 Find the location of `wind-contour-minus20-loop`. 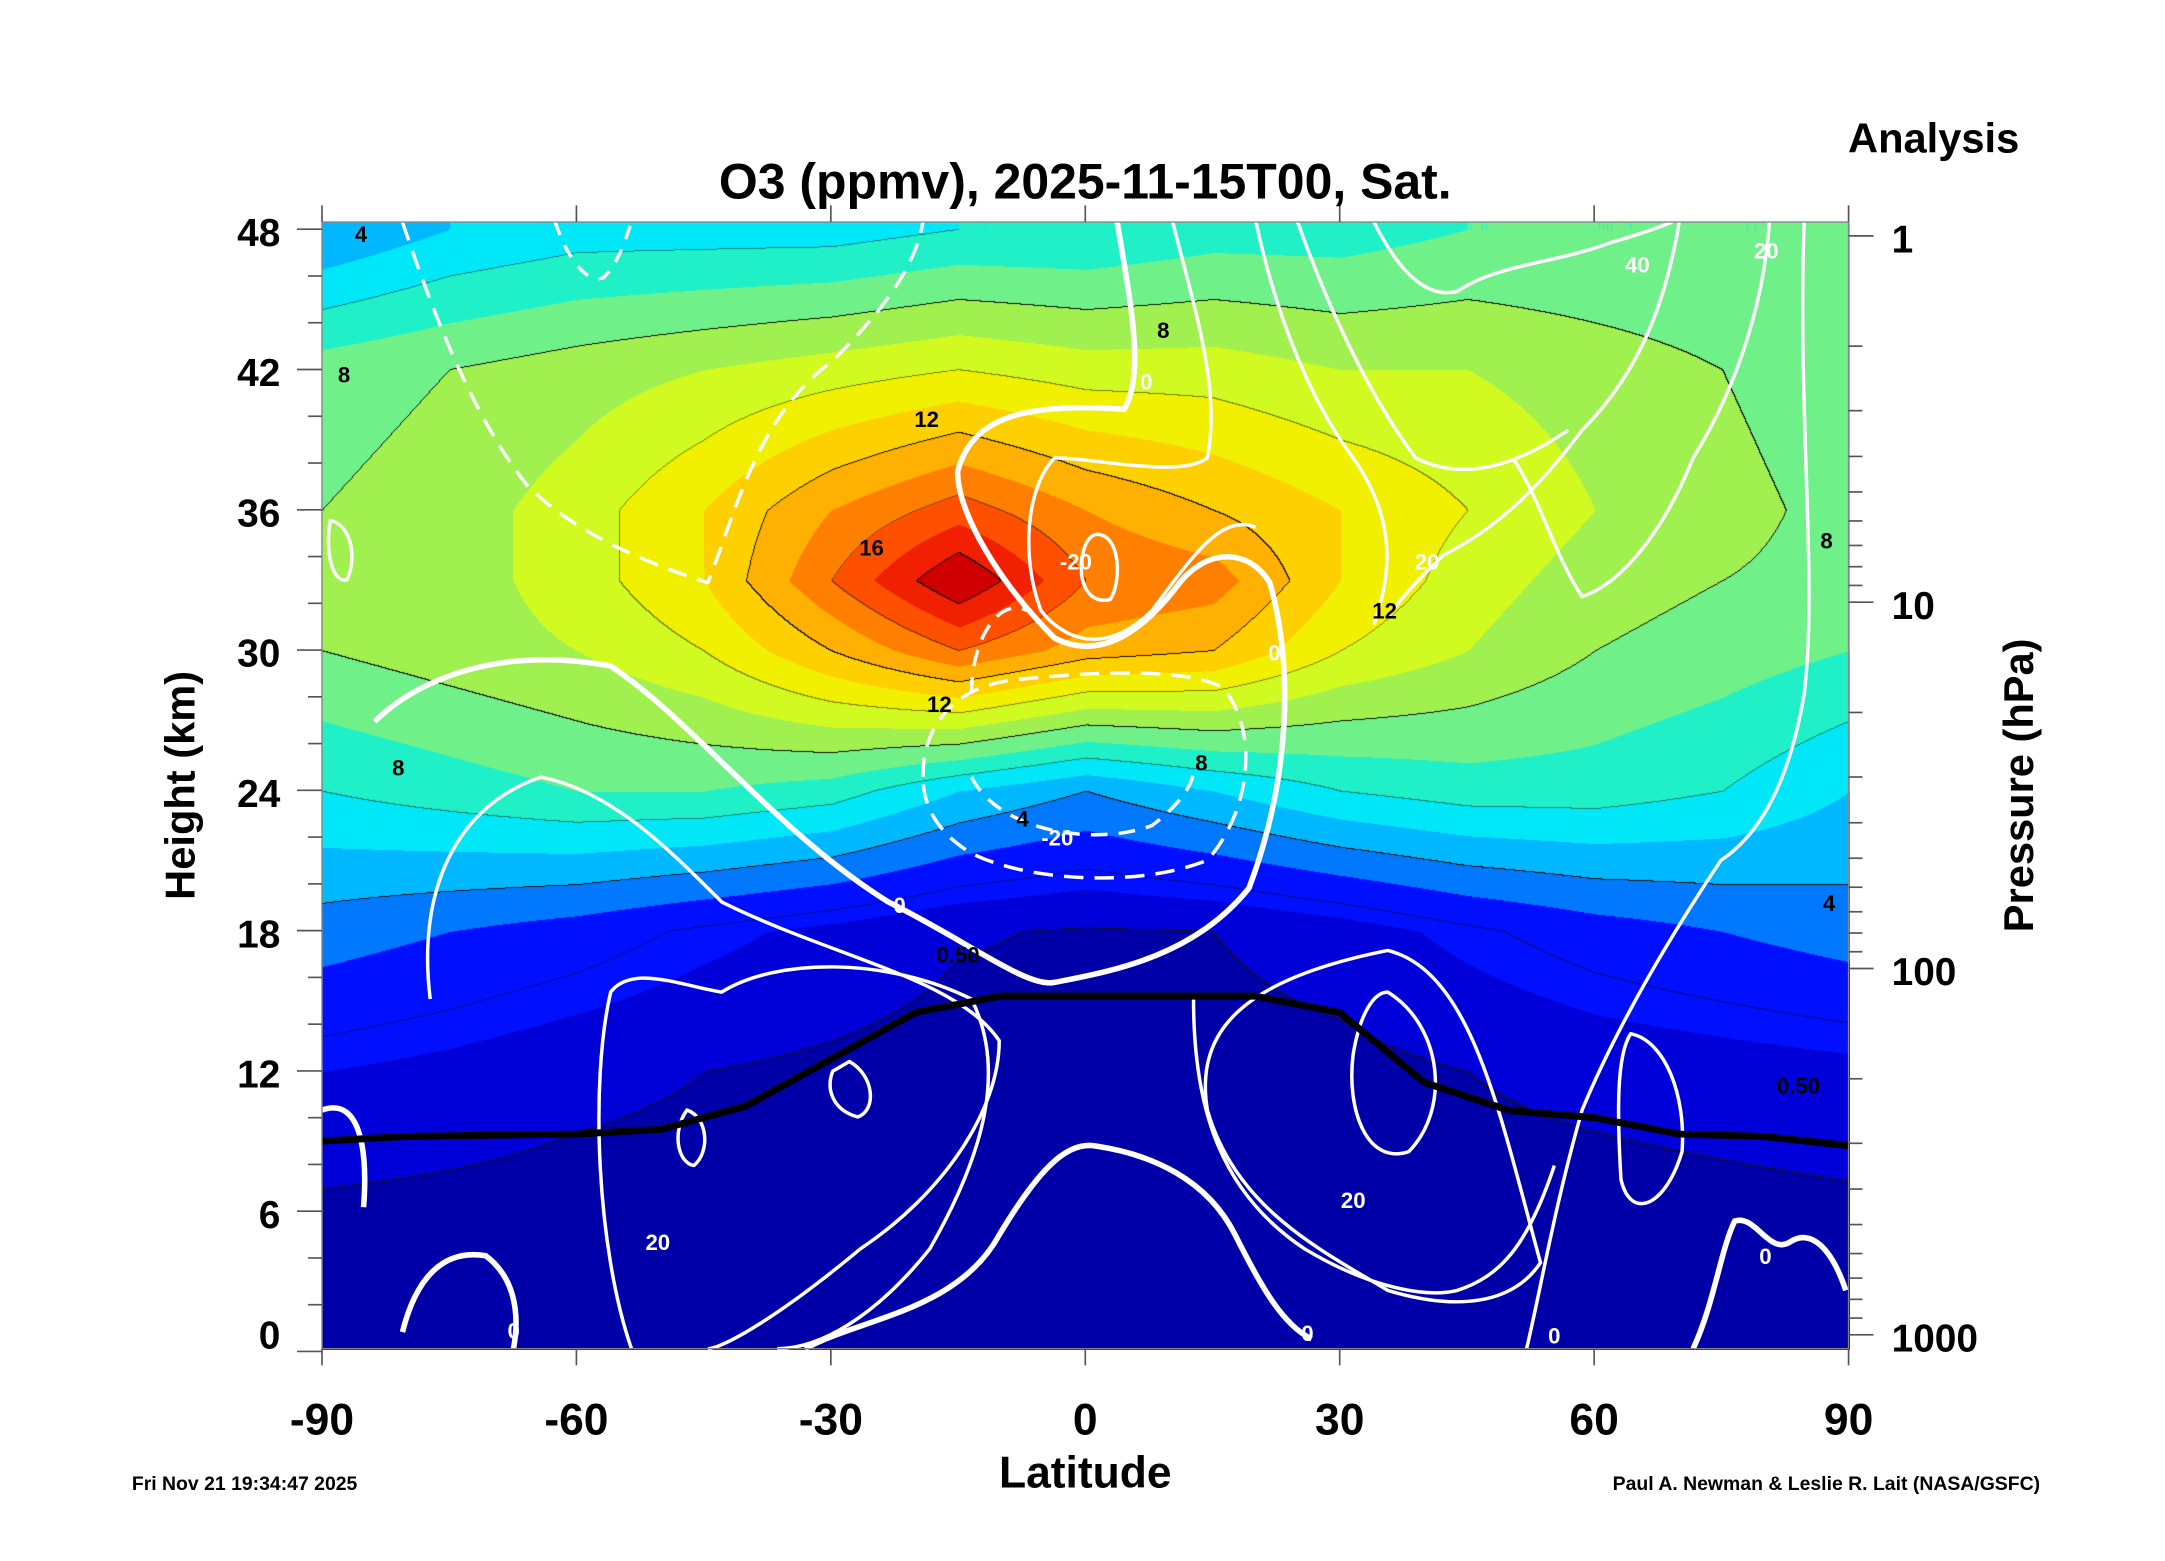

wind-contour-minus20-loop is located at coordinates (1099, 567).